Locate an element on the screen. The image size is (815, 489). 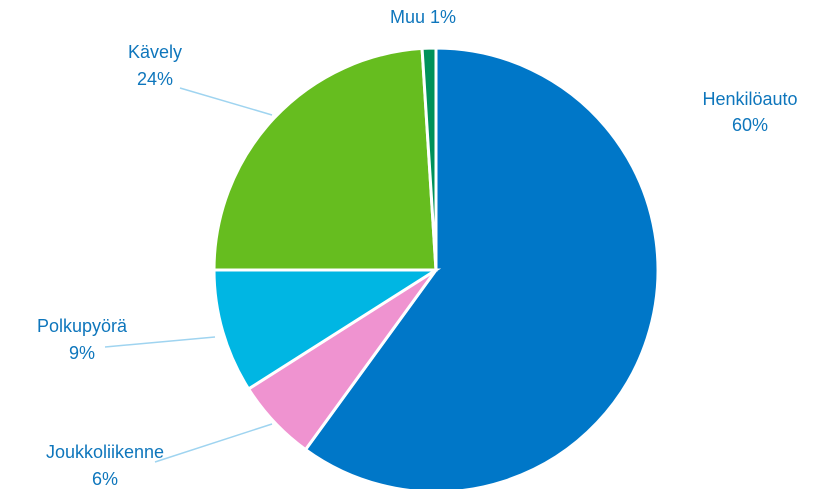
value-label: 1% is located at coordinates (443, 17).